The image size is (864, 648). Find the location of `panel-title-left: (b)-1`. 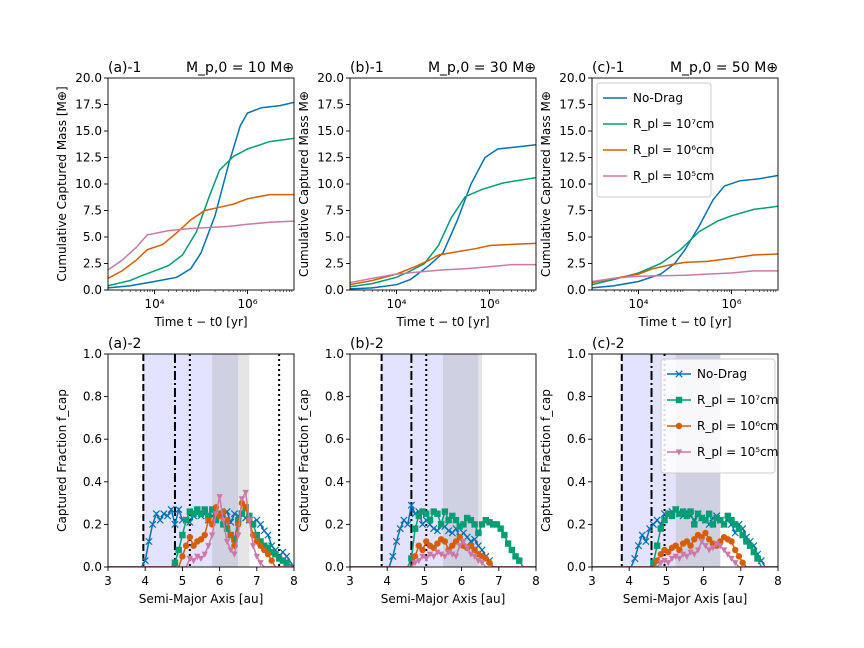

panel-title-left: (b)-1 is located at coordinates (367, 68).